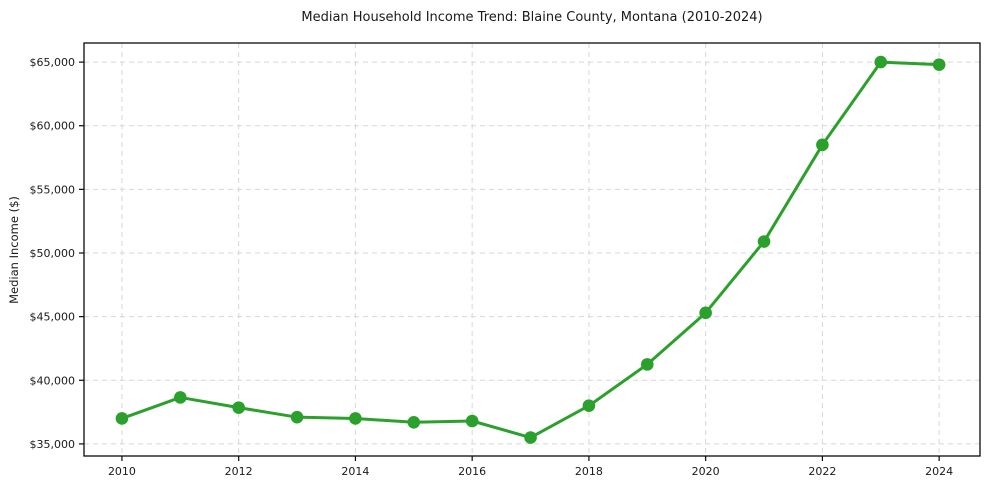  What do you see at coordinates (53, 317) in the screenshot?
I see `y-tick-label: $45,000` at bounding box center [53, 317].